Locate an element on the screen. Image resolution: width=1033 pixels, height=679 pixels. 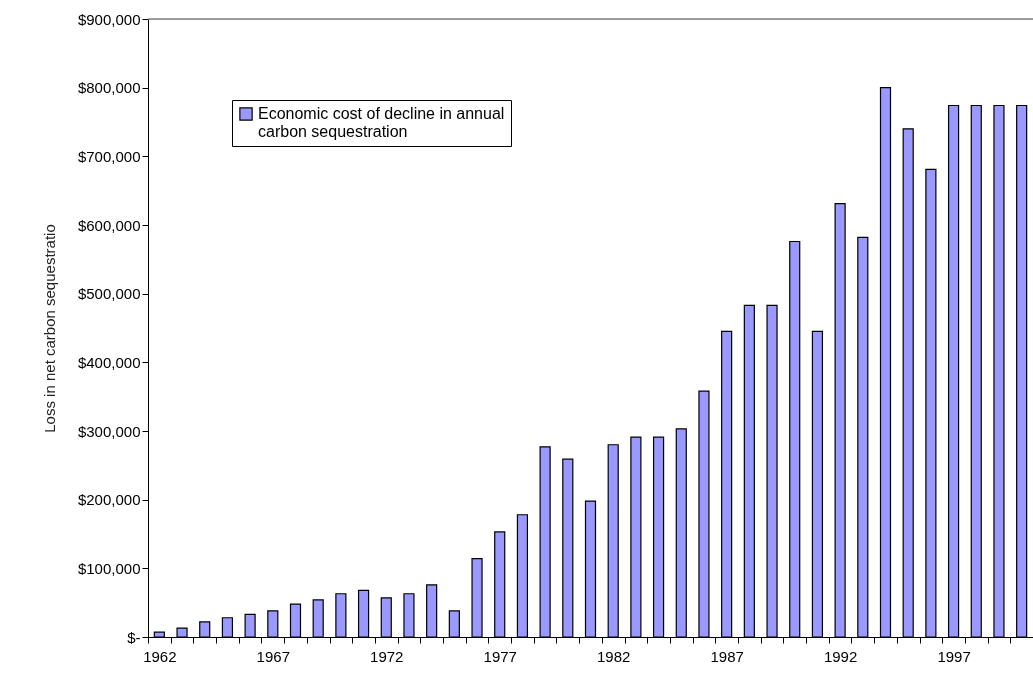
x-tick-label: 1962 is located at coordinates (160, 656).